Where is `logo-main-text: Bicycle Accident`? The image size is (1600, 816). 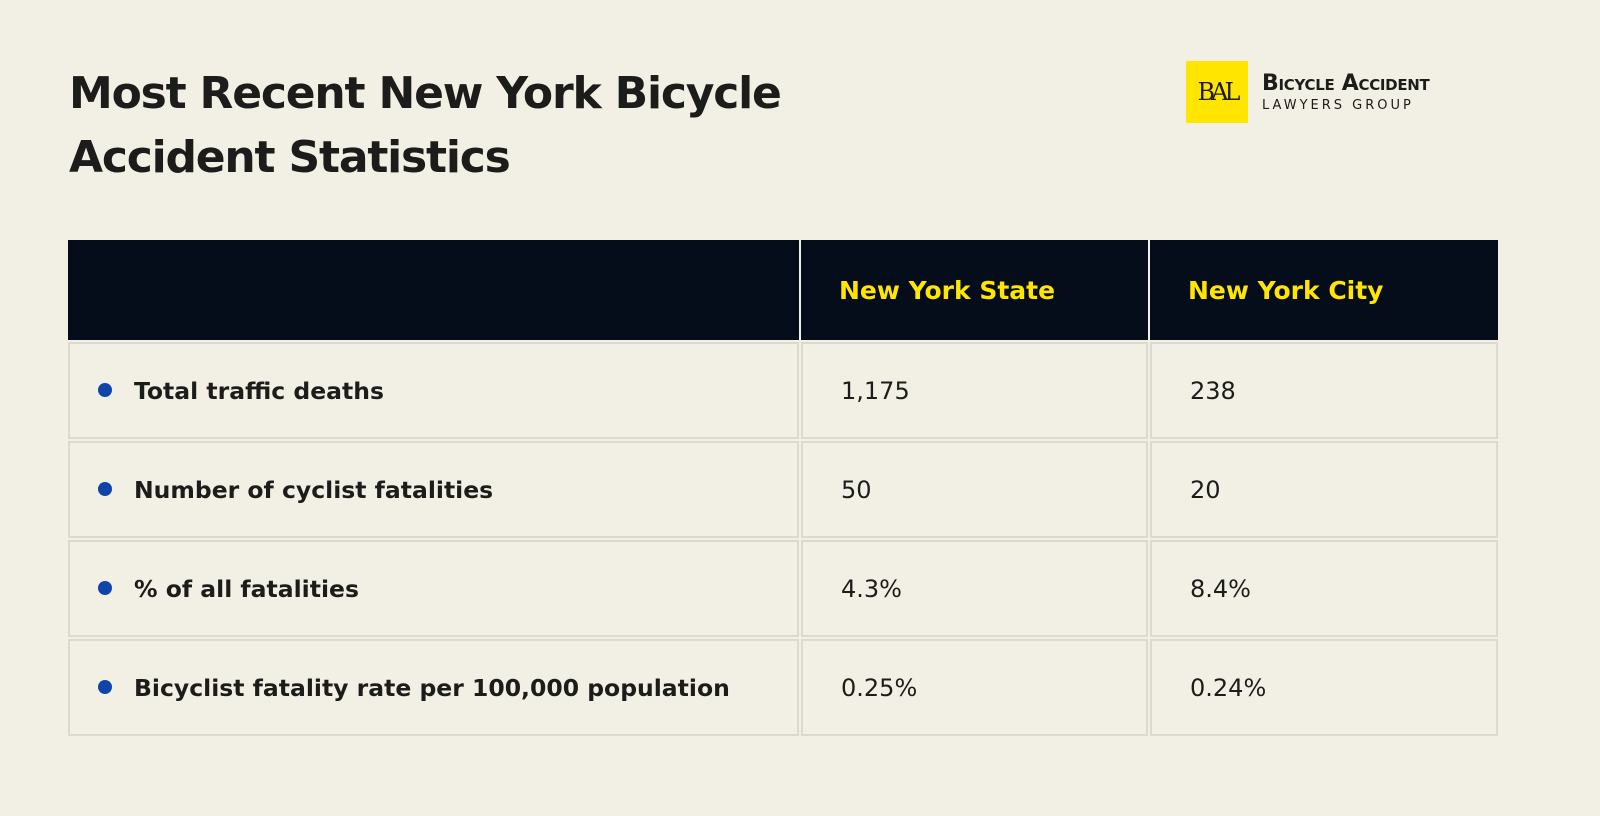 logo-main-text: Bicycle Accident is located at coordinates (1346, 83).